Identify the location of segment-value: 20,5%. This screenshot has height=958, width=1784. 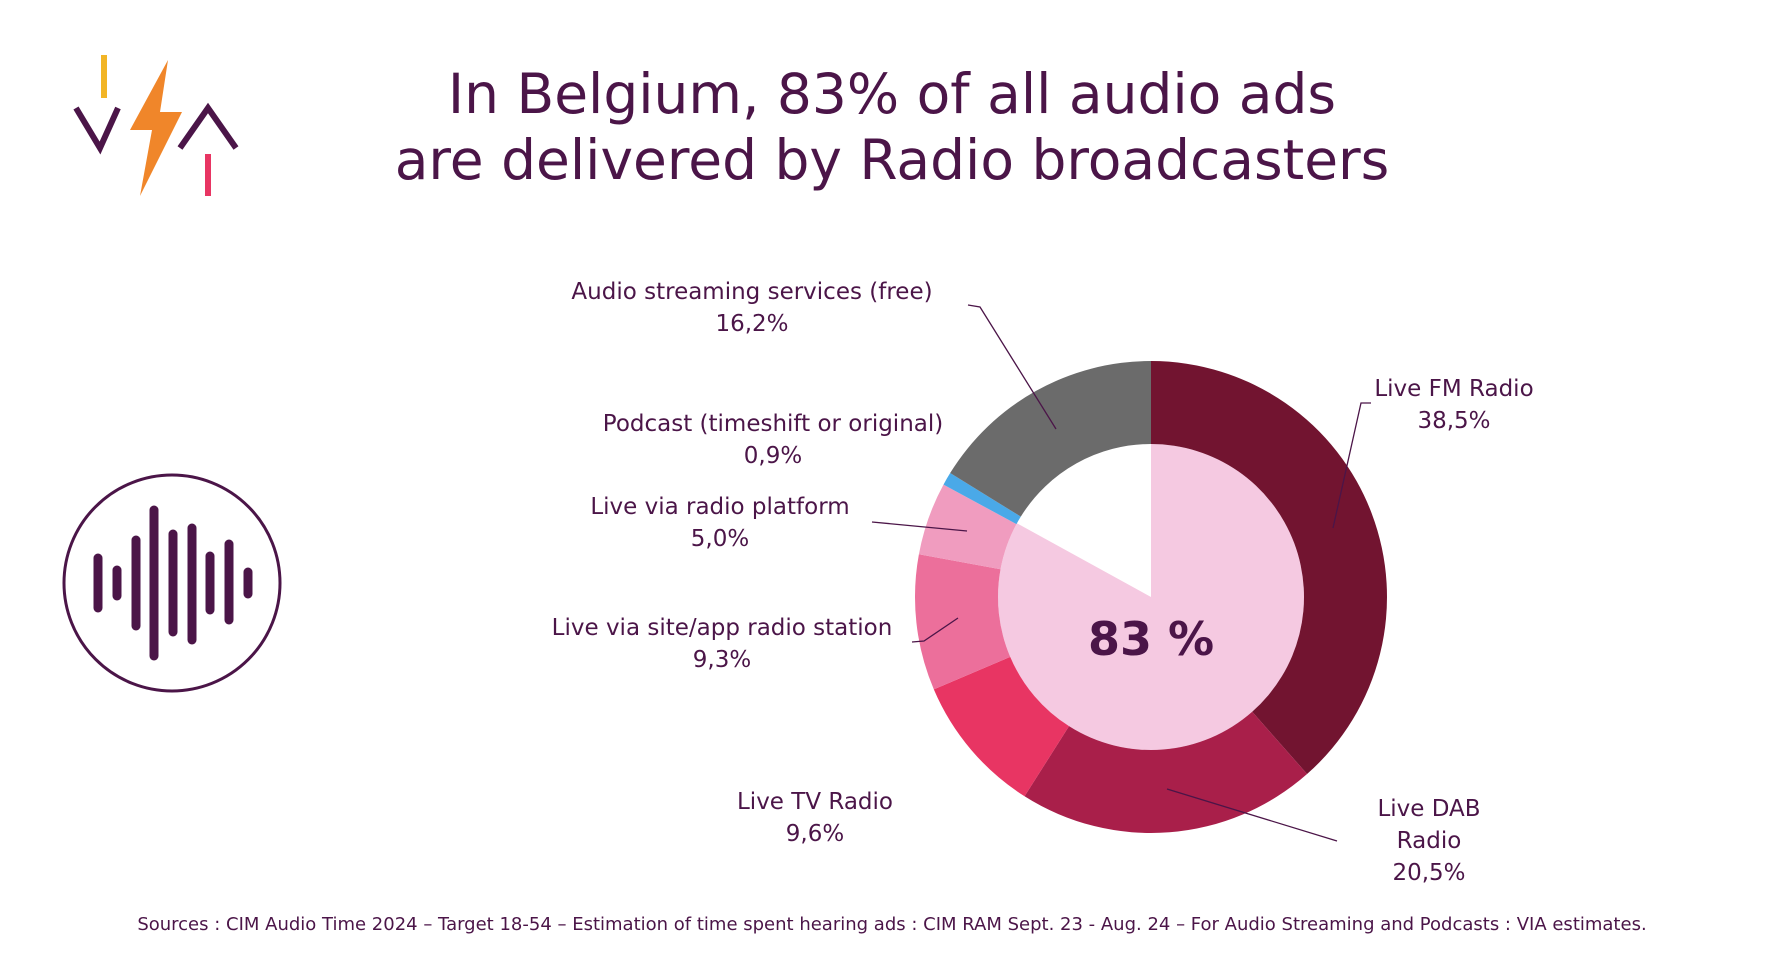
(1429, 873).